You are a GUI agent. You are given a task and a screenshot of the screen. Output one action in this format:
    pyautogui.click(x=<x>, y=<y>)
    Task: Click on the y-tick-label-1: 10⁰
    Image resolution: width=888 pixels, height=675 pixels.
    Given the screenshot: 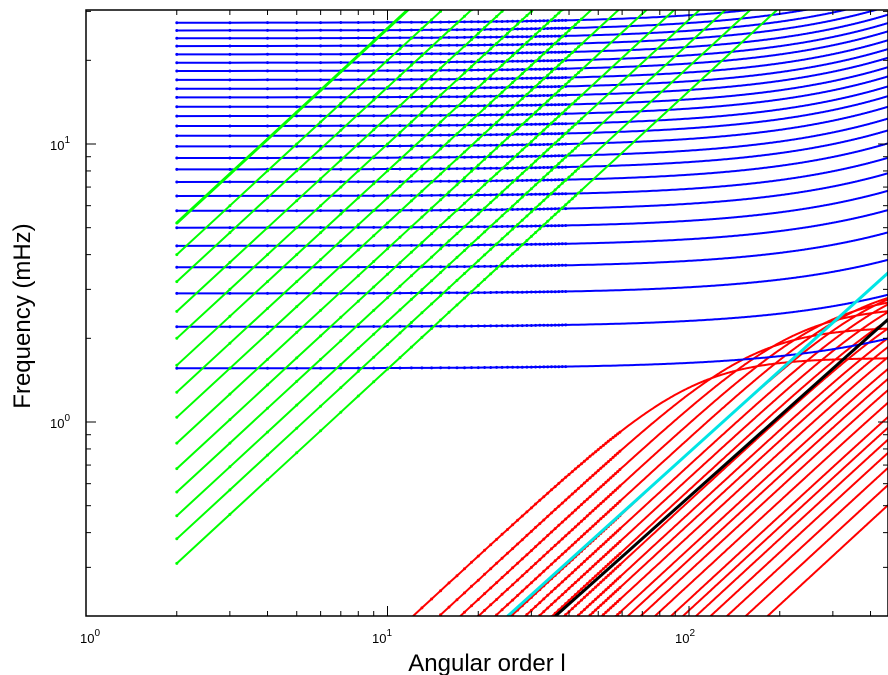 What is the action you would take?
    pyautogui.click(x=60, y=422)
    